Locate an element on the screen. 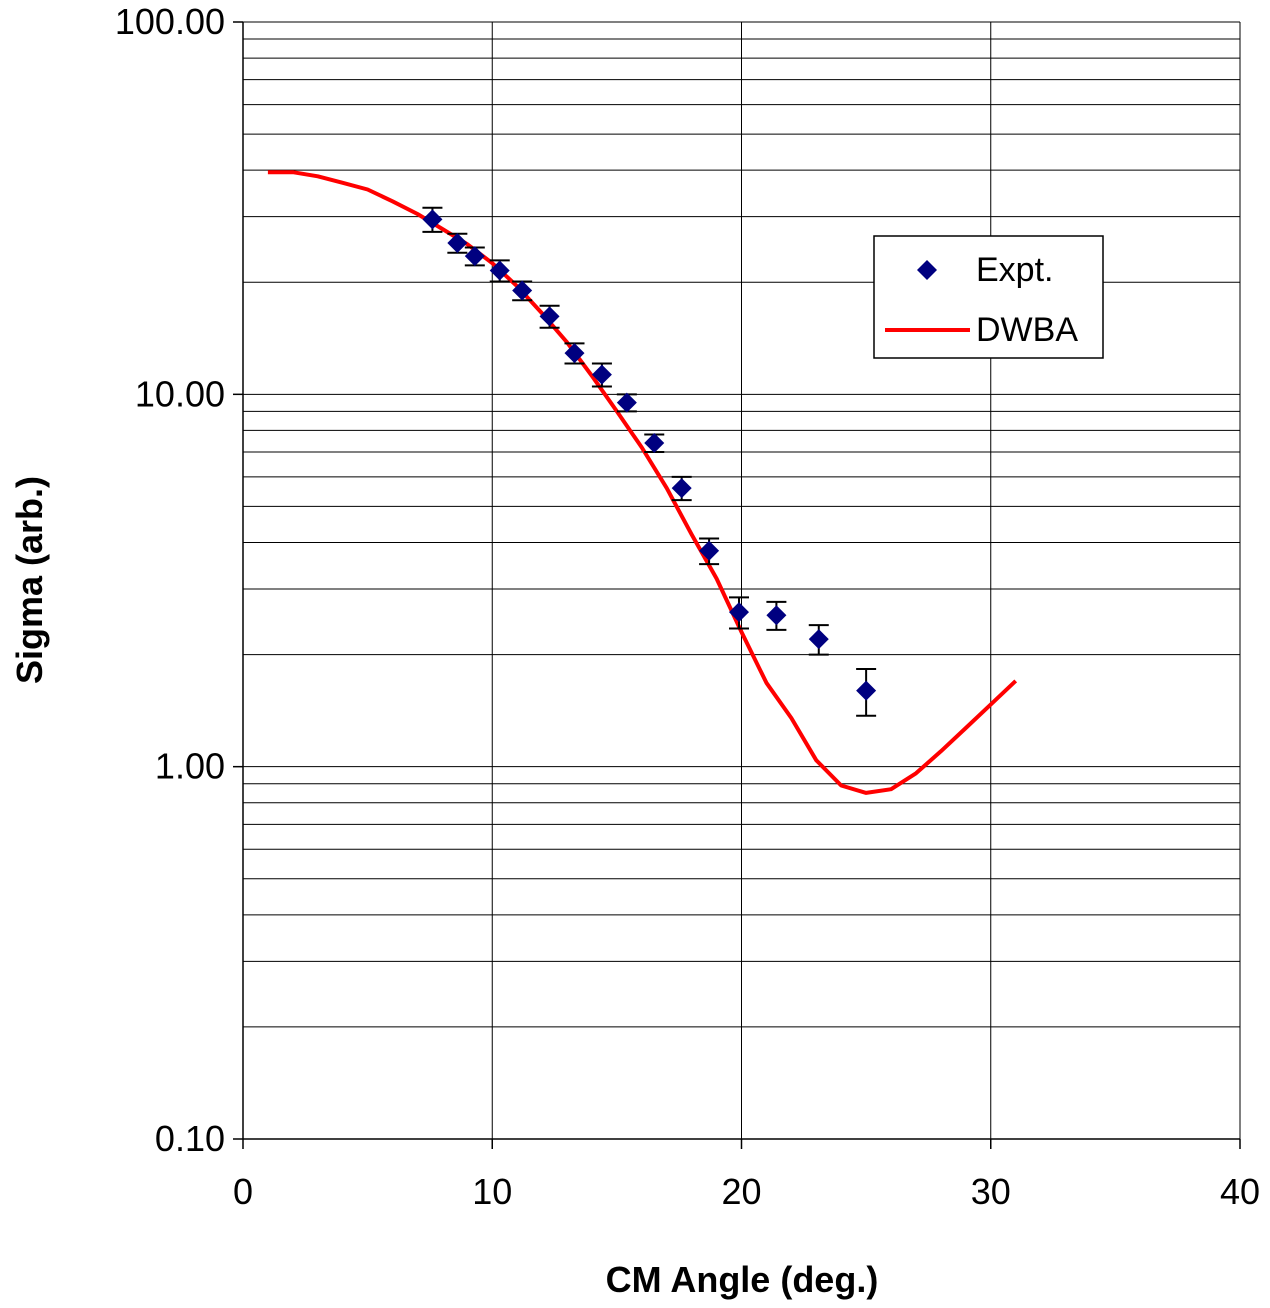 This screenshot has height=1308, width=1270. x-tick-label: 30 is located at coordinates (991, 1191).